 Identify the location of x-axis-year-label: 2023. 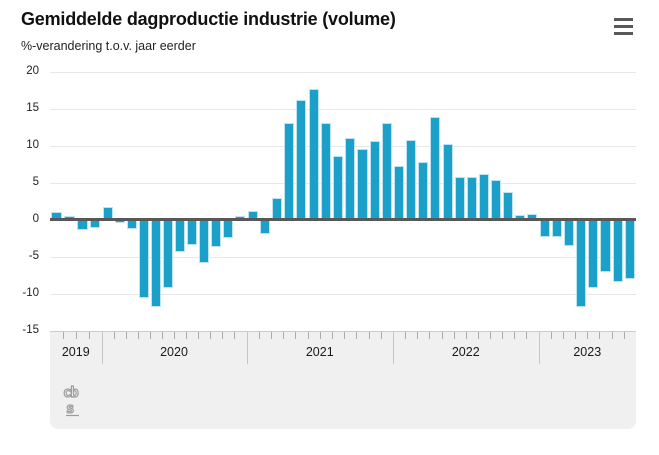
(587, 352).